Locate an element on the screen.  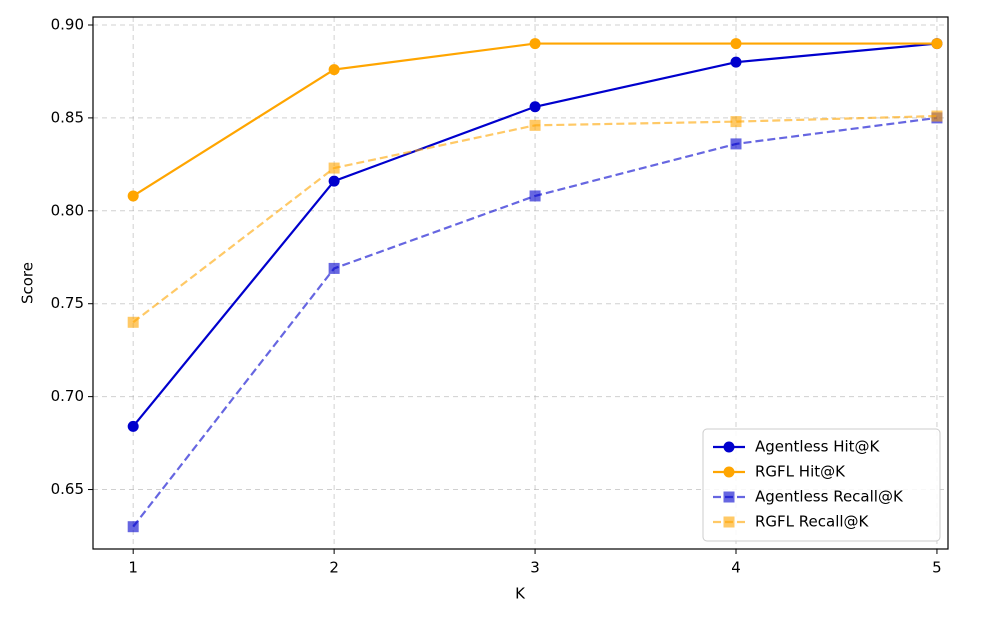
legend-label: Agentless Recall@K is located at coordinates (829, 497).